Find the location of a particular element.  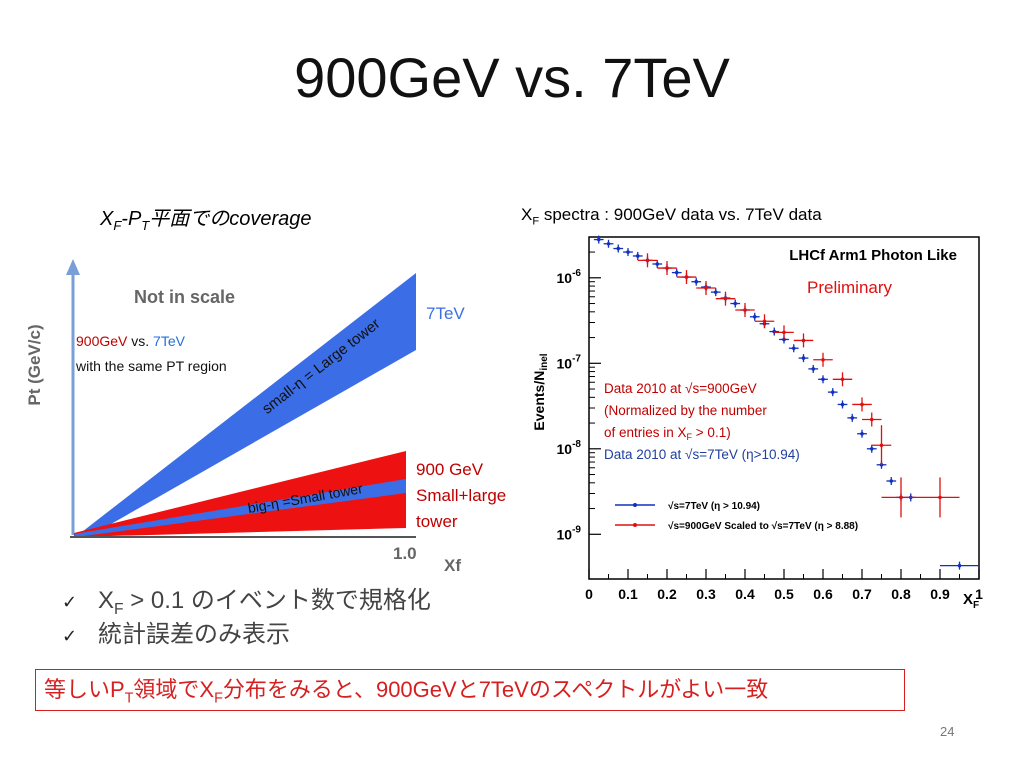

caption-tail: spectra : 900GeV data vs. 7TeV data is located at coordinates (680, 214).